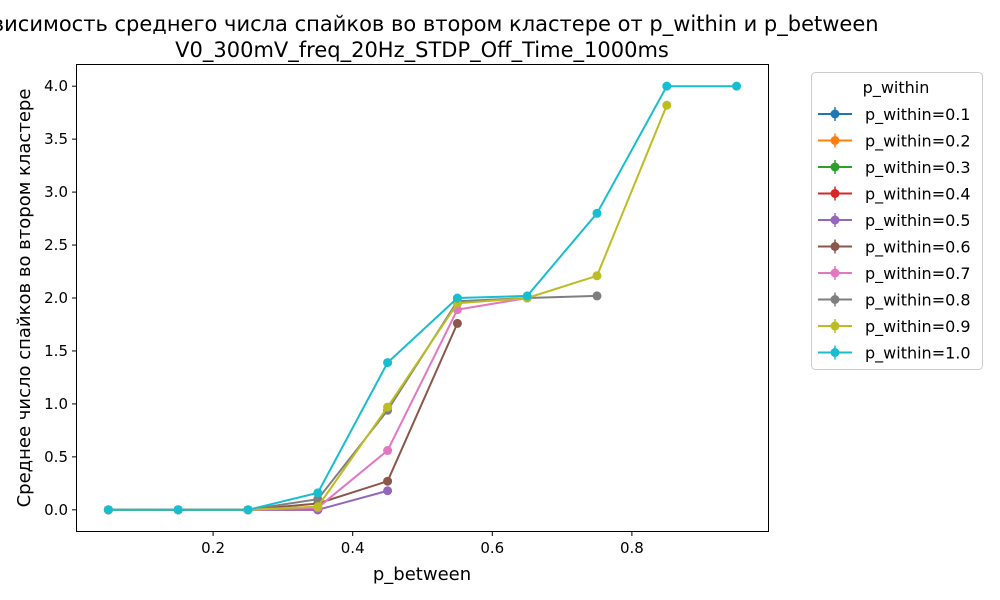 Image resolution: width=1000 pixels, height=600 pixels. Describe the element at coordinates (918, 168) in the screenshot. I see `legend-label: p_within=0.3` at that location.